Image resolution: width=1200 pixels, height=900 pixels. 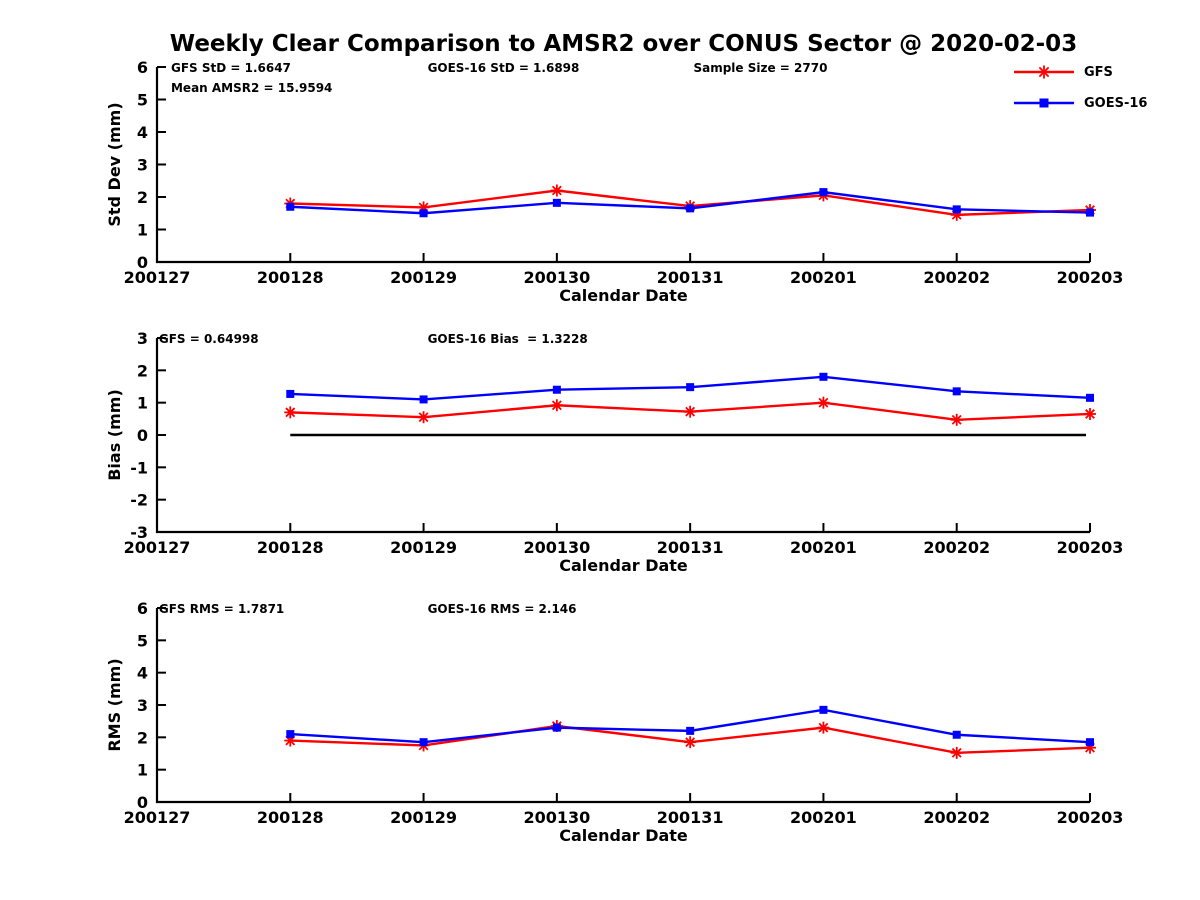 I want to click on annotation: Mean AMSR2 = 15.9594, so click(x=251, y=88).